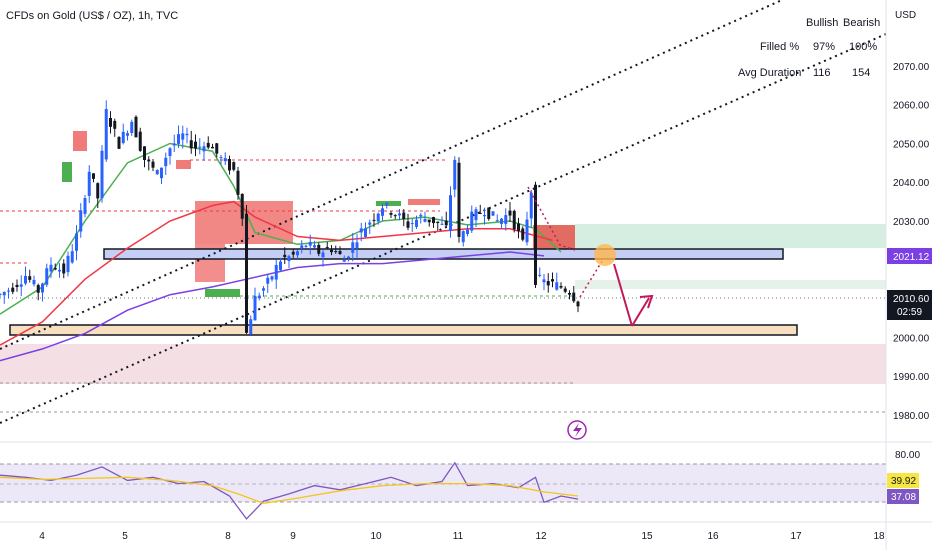  I want to click on rsi-tick-80: 80.00, so click(907, 455).